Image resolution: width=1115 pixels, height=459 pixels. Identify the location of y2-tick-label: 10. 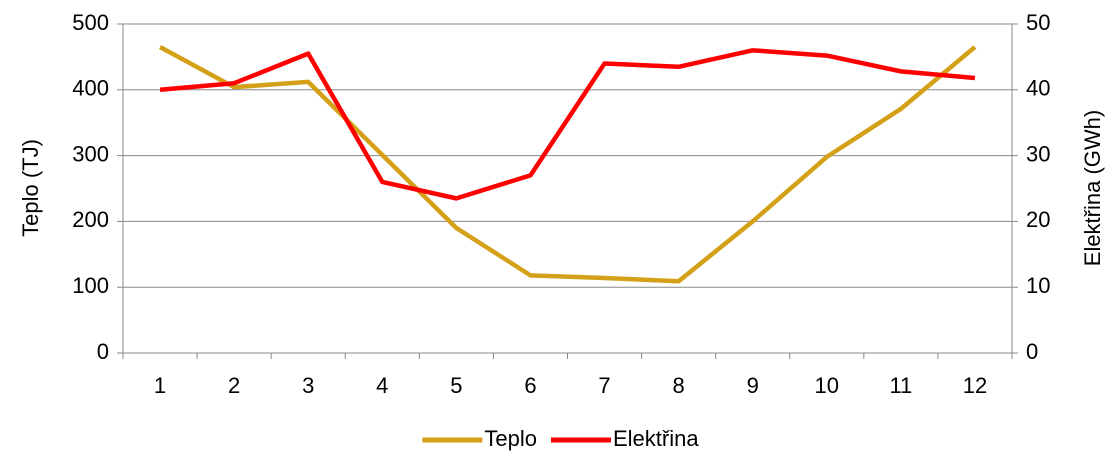
(1038, 285).